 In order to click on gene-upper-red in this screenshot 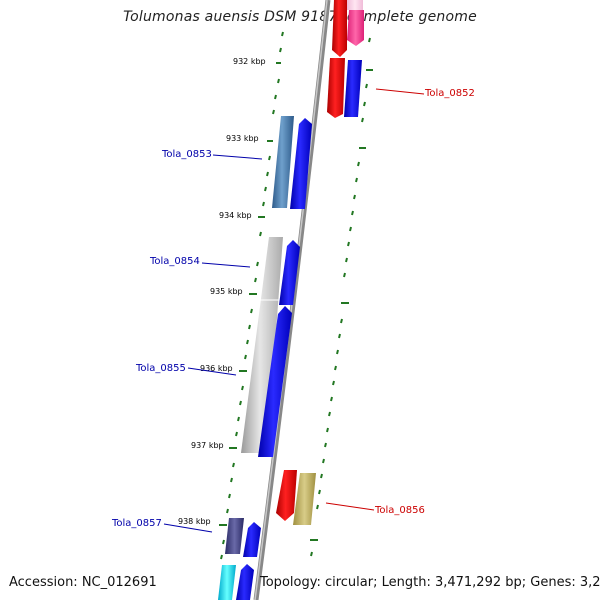, I will do `click(339, 28)`.